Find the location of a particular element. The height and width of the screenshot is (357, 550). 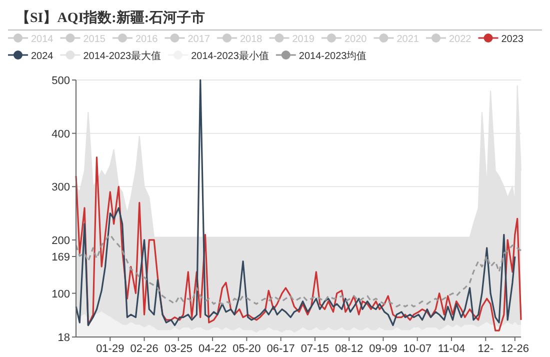

y-tick-label: 500 is located at coordinates (61, 81).